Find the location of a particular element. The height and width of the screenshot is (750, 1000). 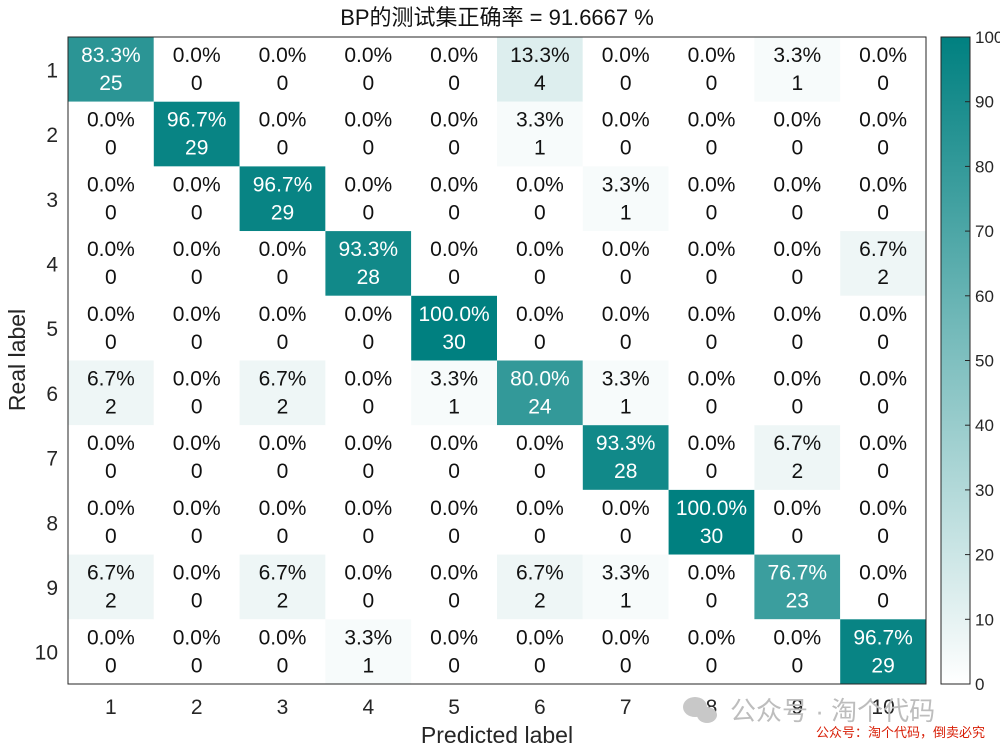

x-tick-label: 8 is located at coordinates (712, 707).